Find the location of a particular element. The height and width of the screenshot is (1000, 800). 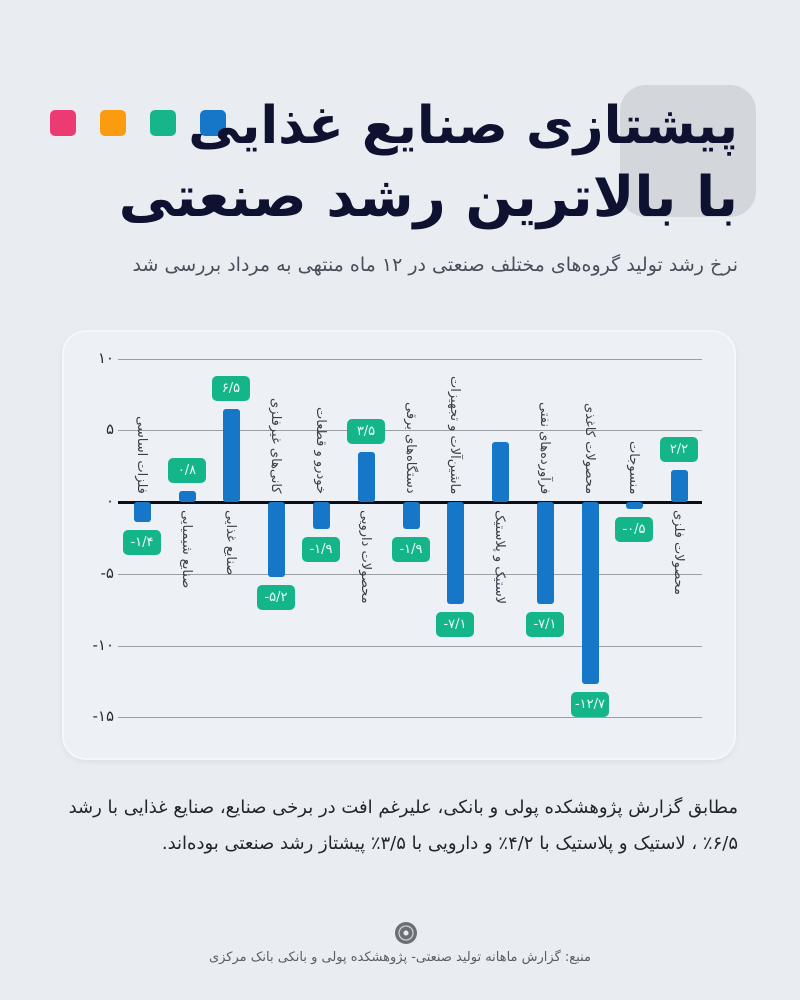

y-axis-tick: ۵ is located at coordinates (109, 429).